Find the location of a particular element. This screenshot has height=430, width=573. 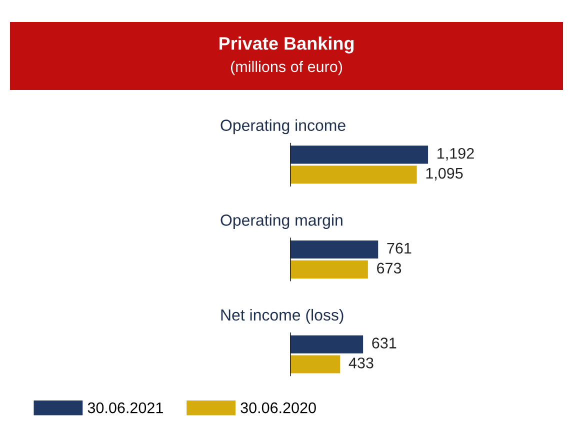

legend-label: 30.06.2021 is located at coordinates (125, 408).